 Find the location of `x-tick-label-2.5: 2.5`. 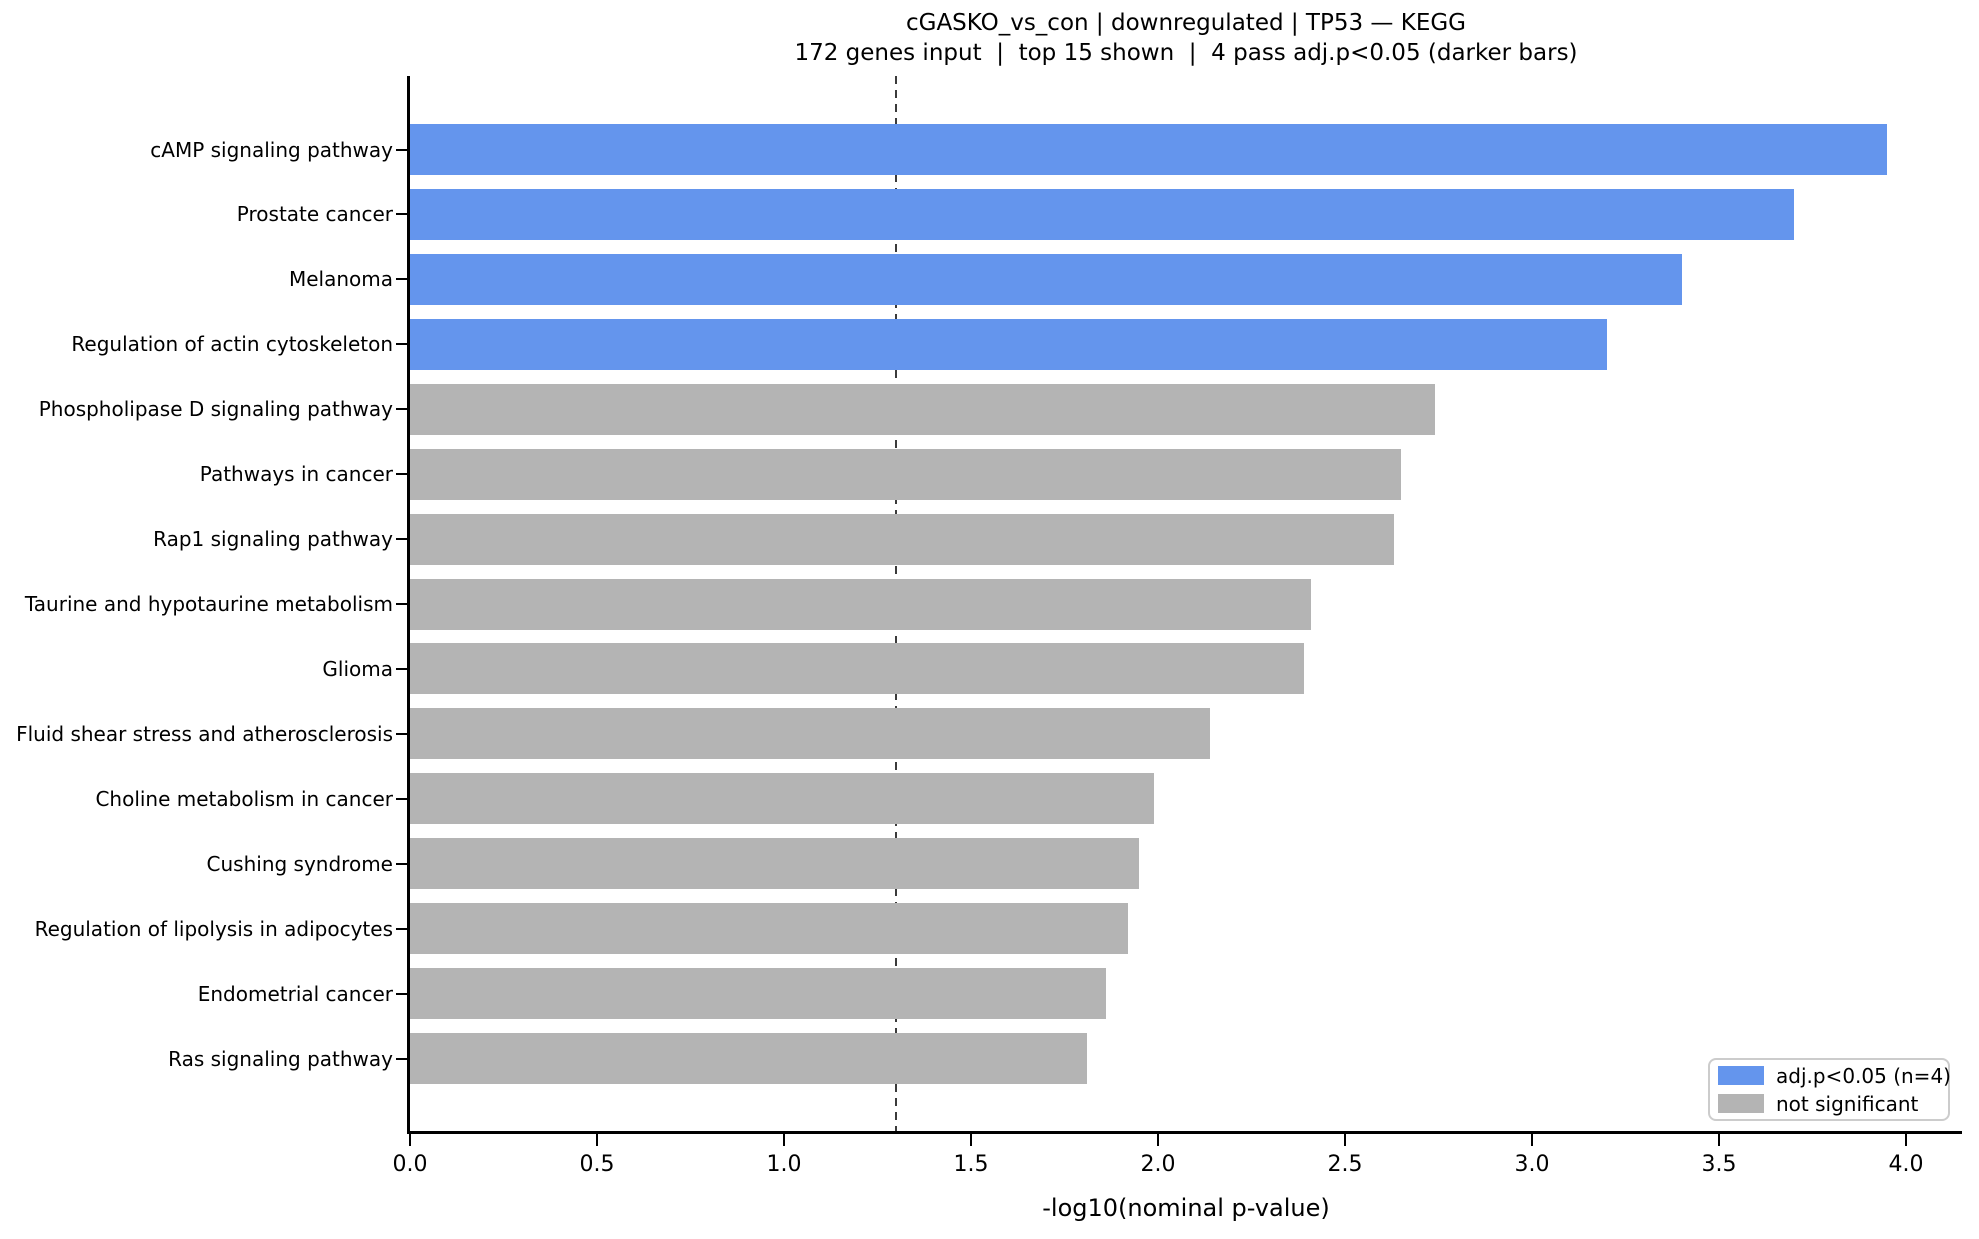

x-tick-label-2.5: 2.5 is located at coordinates (1345, 1164).